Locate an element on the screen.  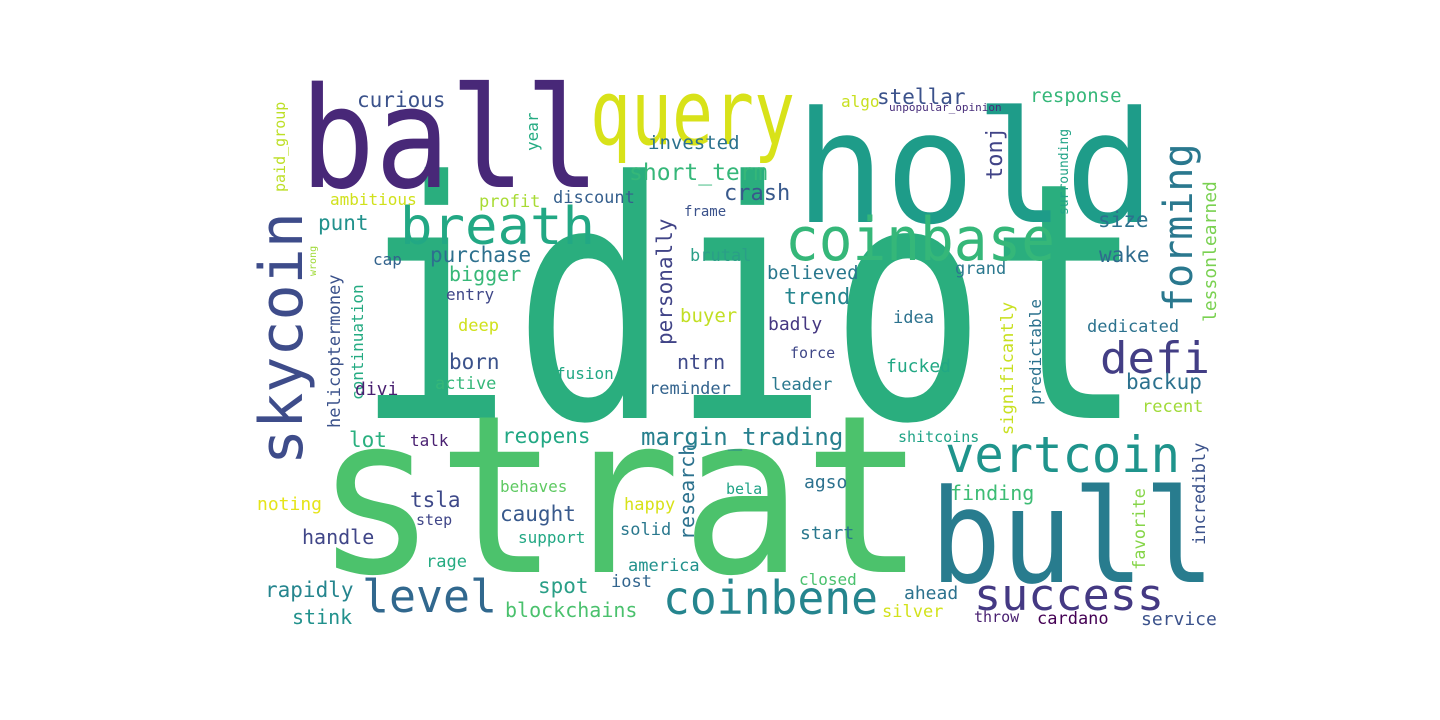
word-purchase: purchase is located at coordinates (480, 255).